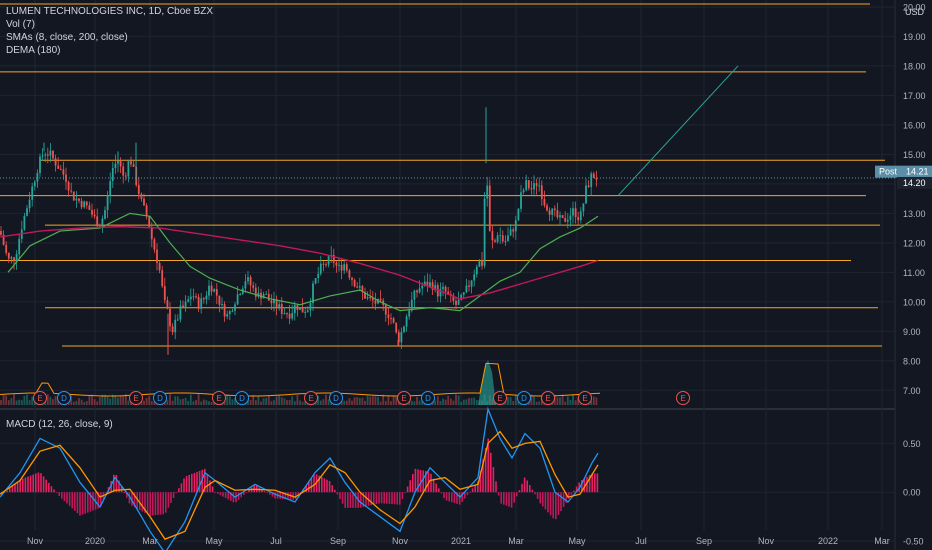 The width and height of the screenshot is (932, 550). I want to click on dema-label: DEMA (180), so click(33, 50).